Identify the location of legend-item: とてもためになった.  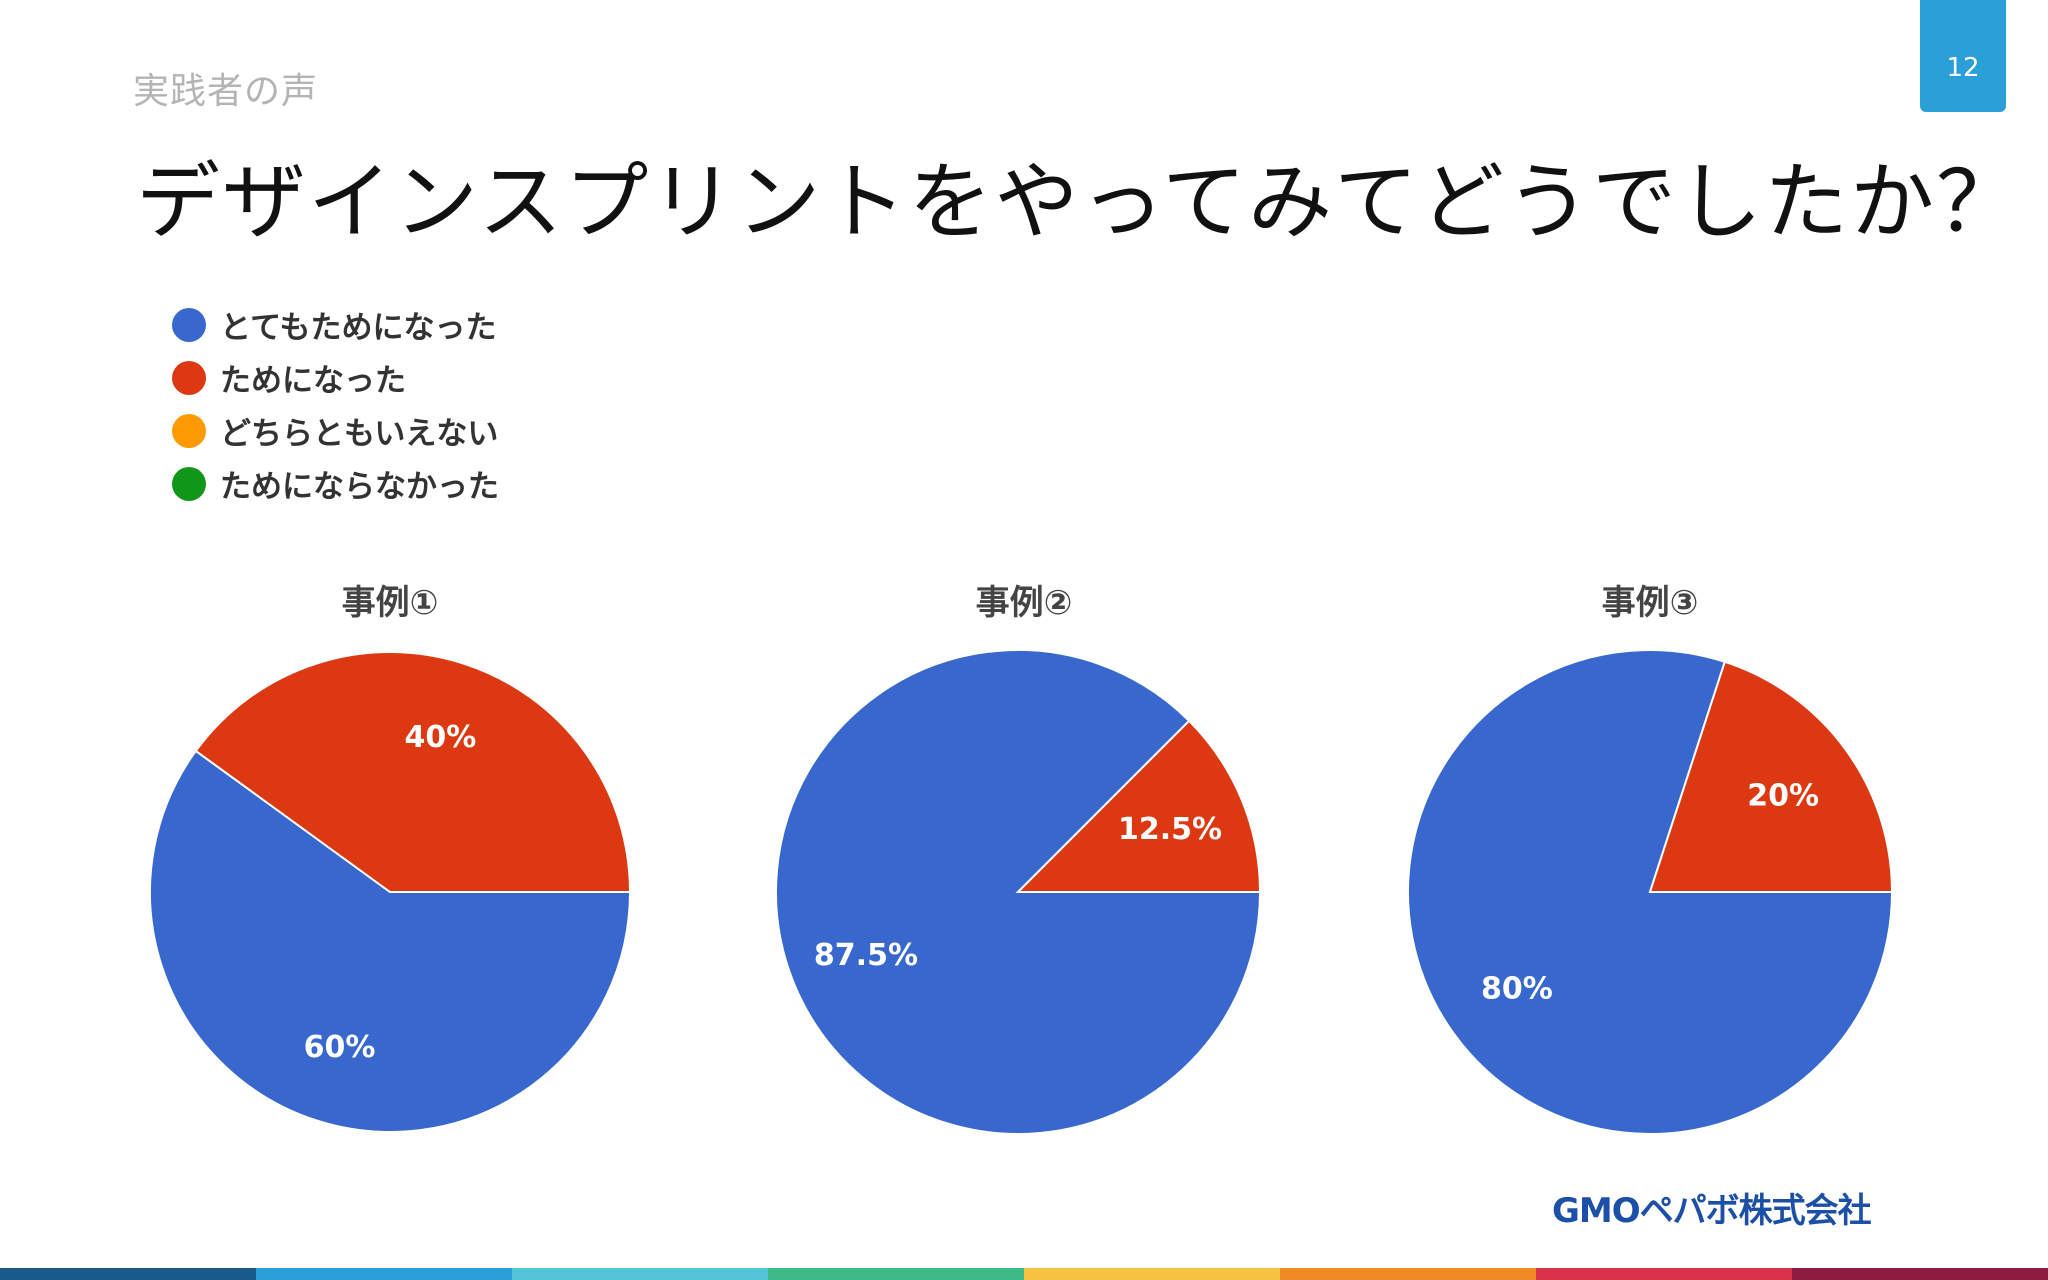
(335, 324).